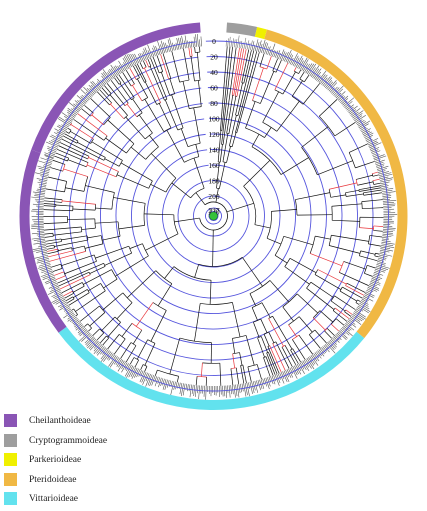 Image resolution: width=427 pixels, height=511 pixels. Describe the element at coordinates (214, 165) in the screenshot. I see `scale-label: 160` at that location.